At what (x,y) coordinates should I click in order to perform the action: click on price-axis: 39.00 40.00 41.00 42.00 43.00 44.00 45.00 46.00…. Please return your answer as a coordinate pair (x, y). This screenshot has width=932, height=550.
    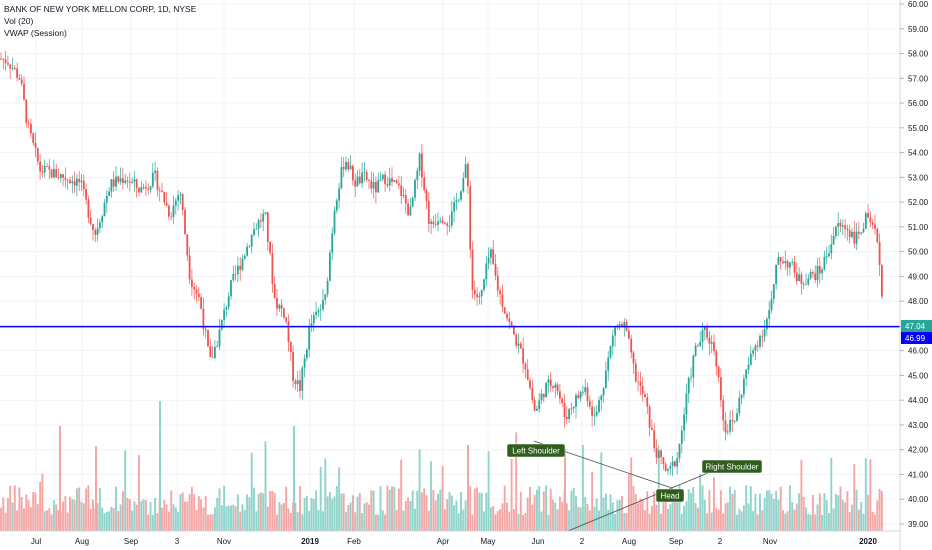
    Looking at the image, I should click on (914, 264).